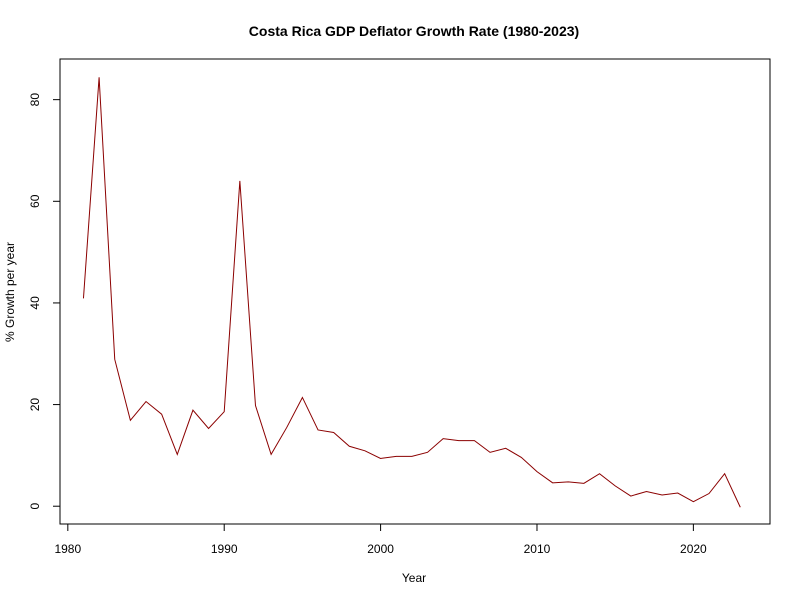 This screenshot has width=800, height=600. Describe the element at coordinates (44, 301) in the screenshot. I see `y-axis: 0 20 40 60 80` at that location.